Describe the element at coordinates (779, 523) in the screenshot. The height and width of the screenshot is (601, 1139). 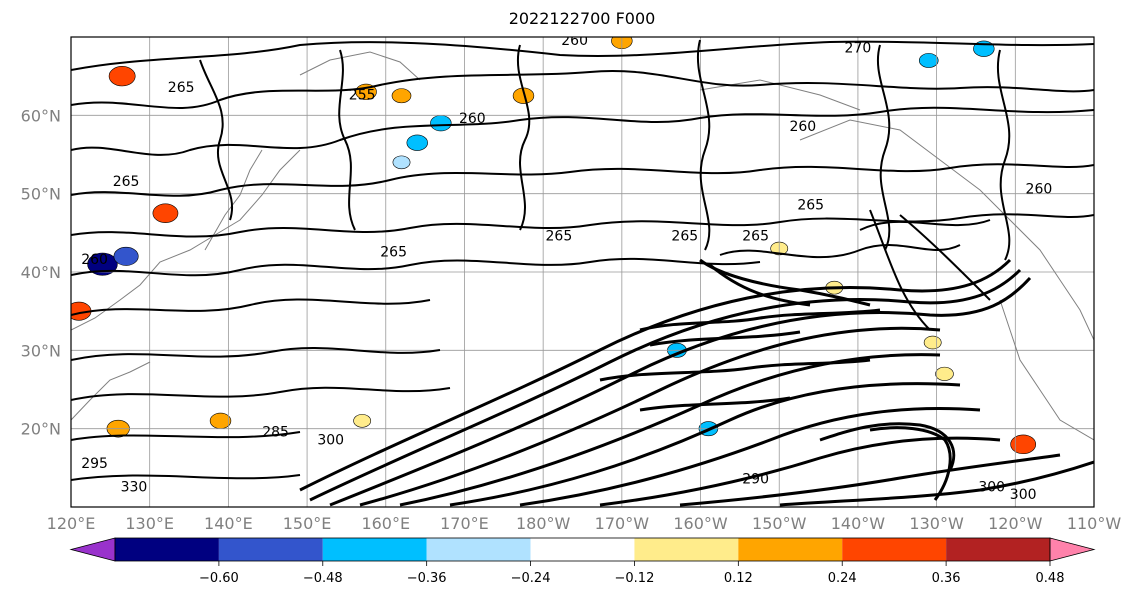
I see `lon-tick-label: 150°W` at that location.